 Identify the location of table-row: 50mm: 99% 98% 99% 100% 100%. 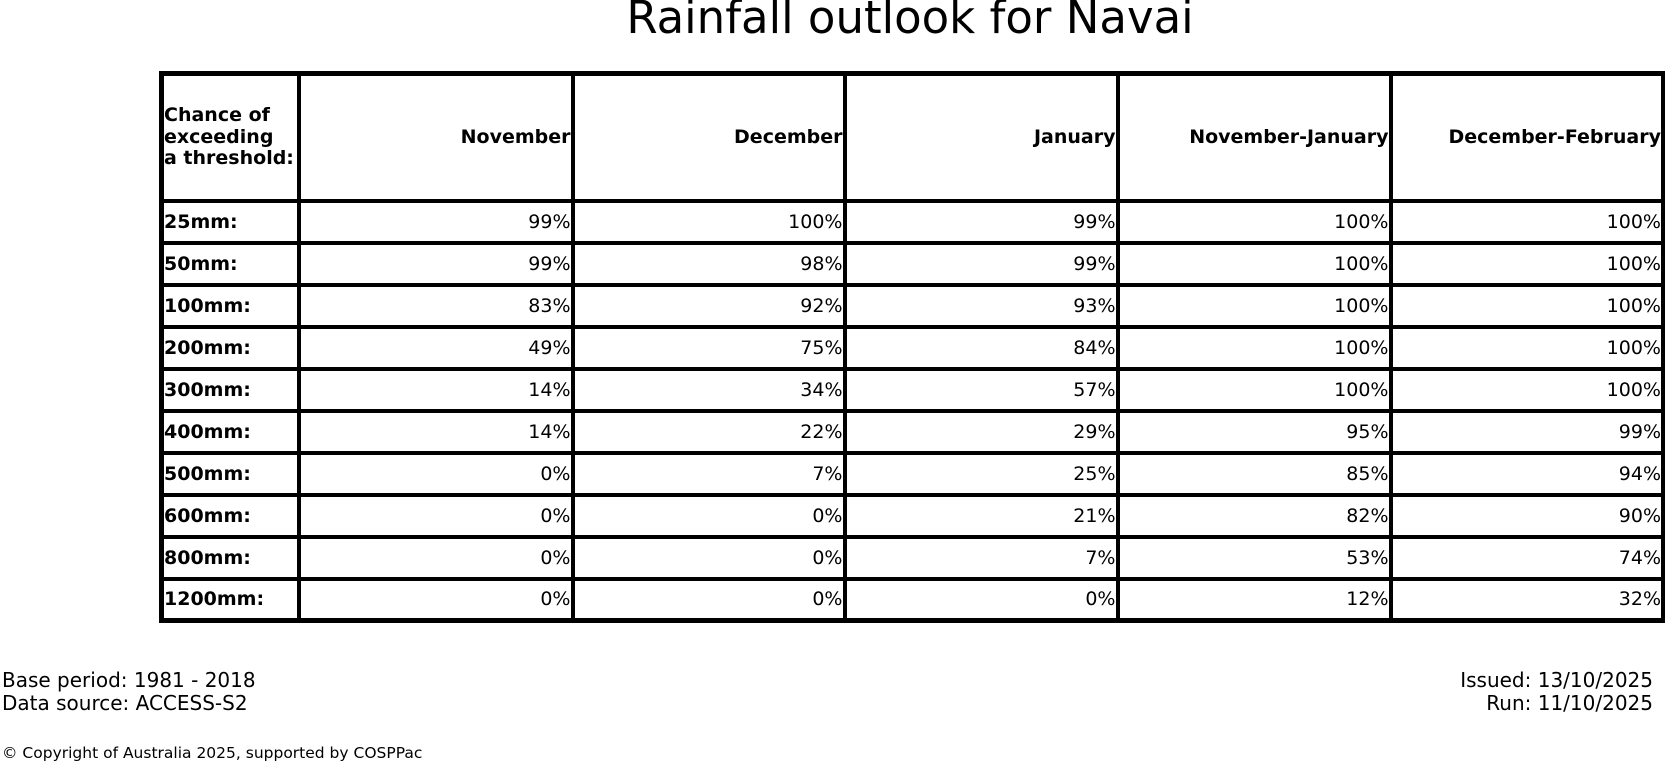
(912, 263).